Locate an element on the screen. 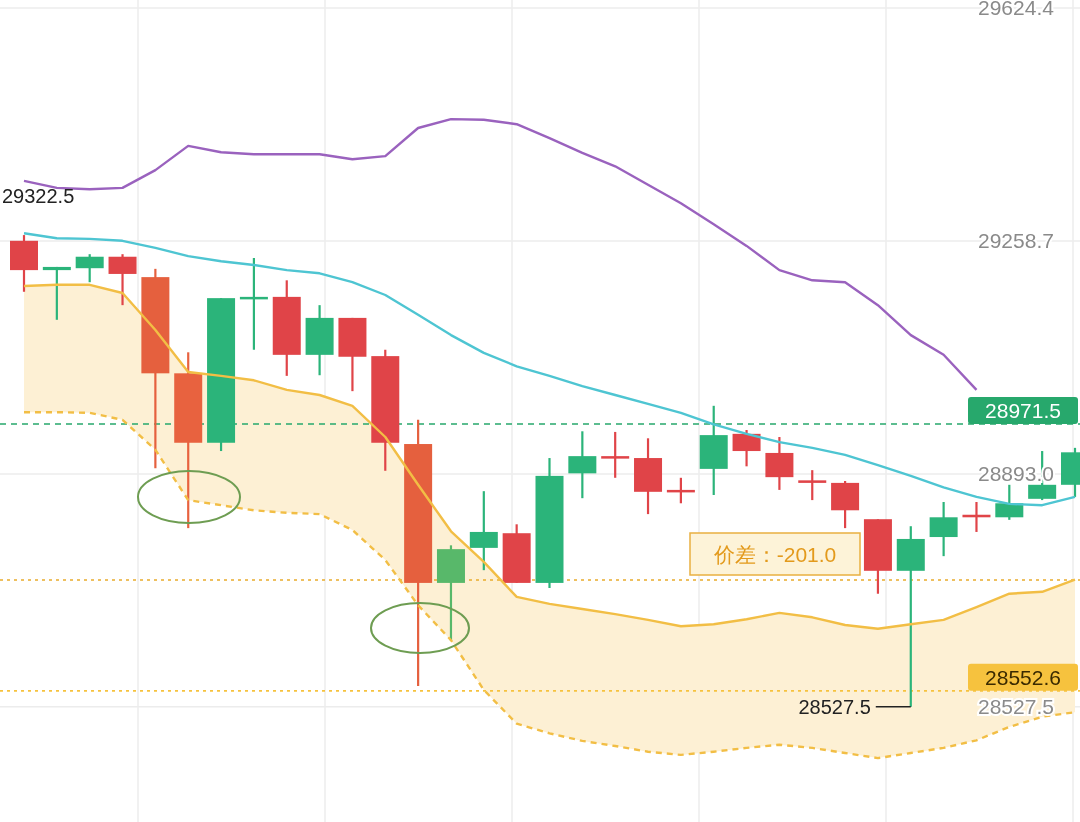 This screenshot has height=822, width=1080. annotation: 29322.5 is located at coordinates (38, 196).